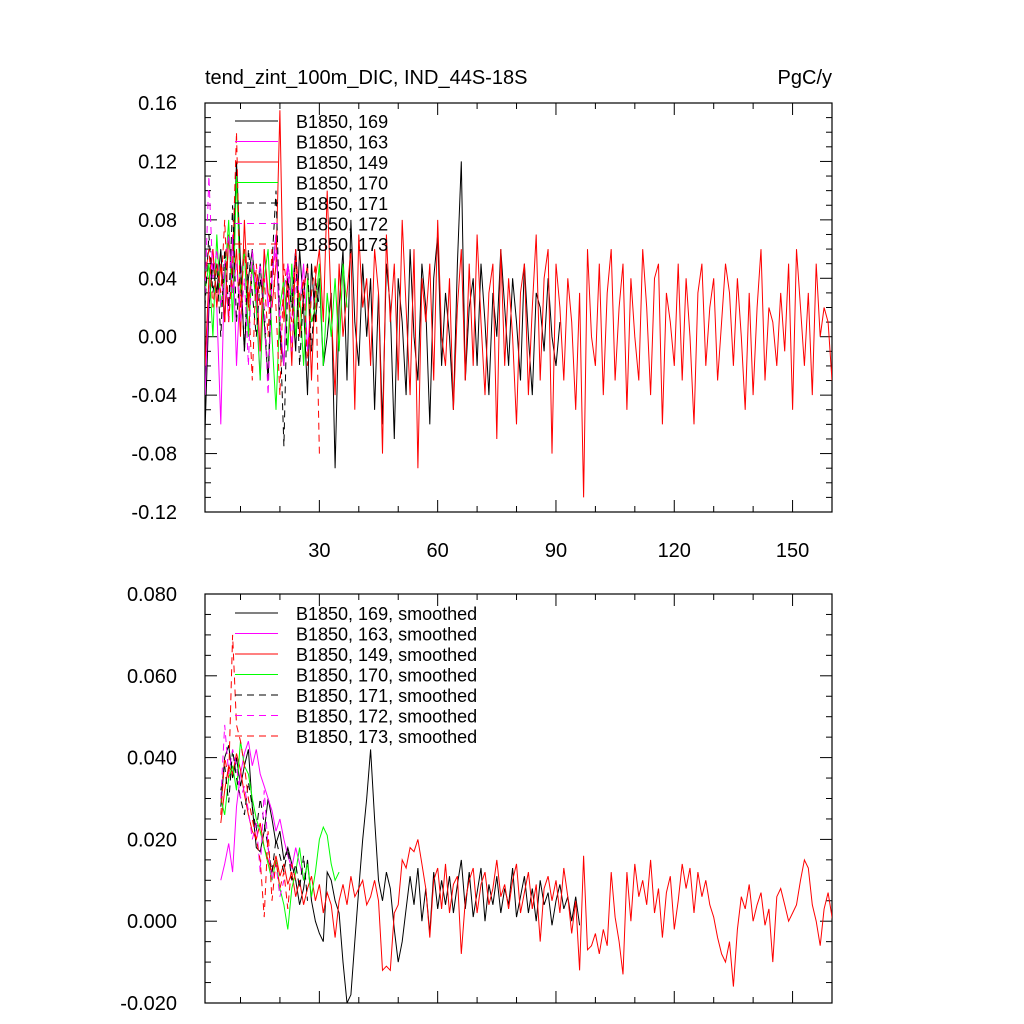 This screenshot has height=1024, width=1024. Describe the element at coordinates (157, 221) in the screenshot. I see `y-tick-label: 0.08` at that location.